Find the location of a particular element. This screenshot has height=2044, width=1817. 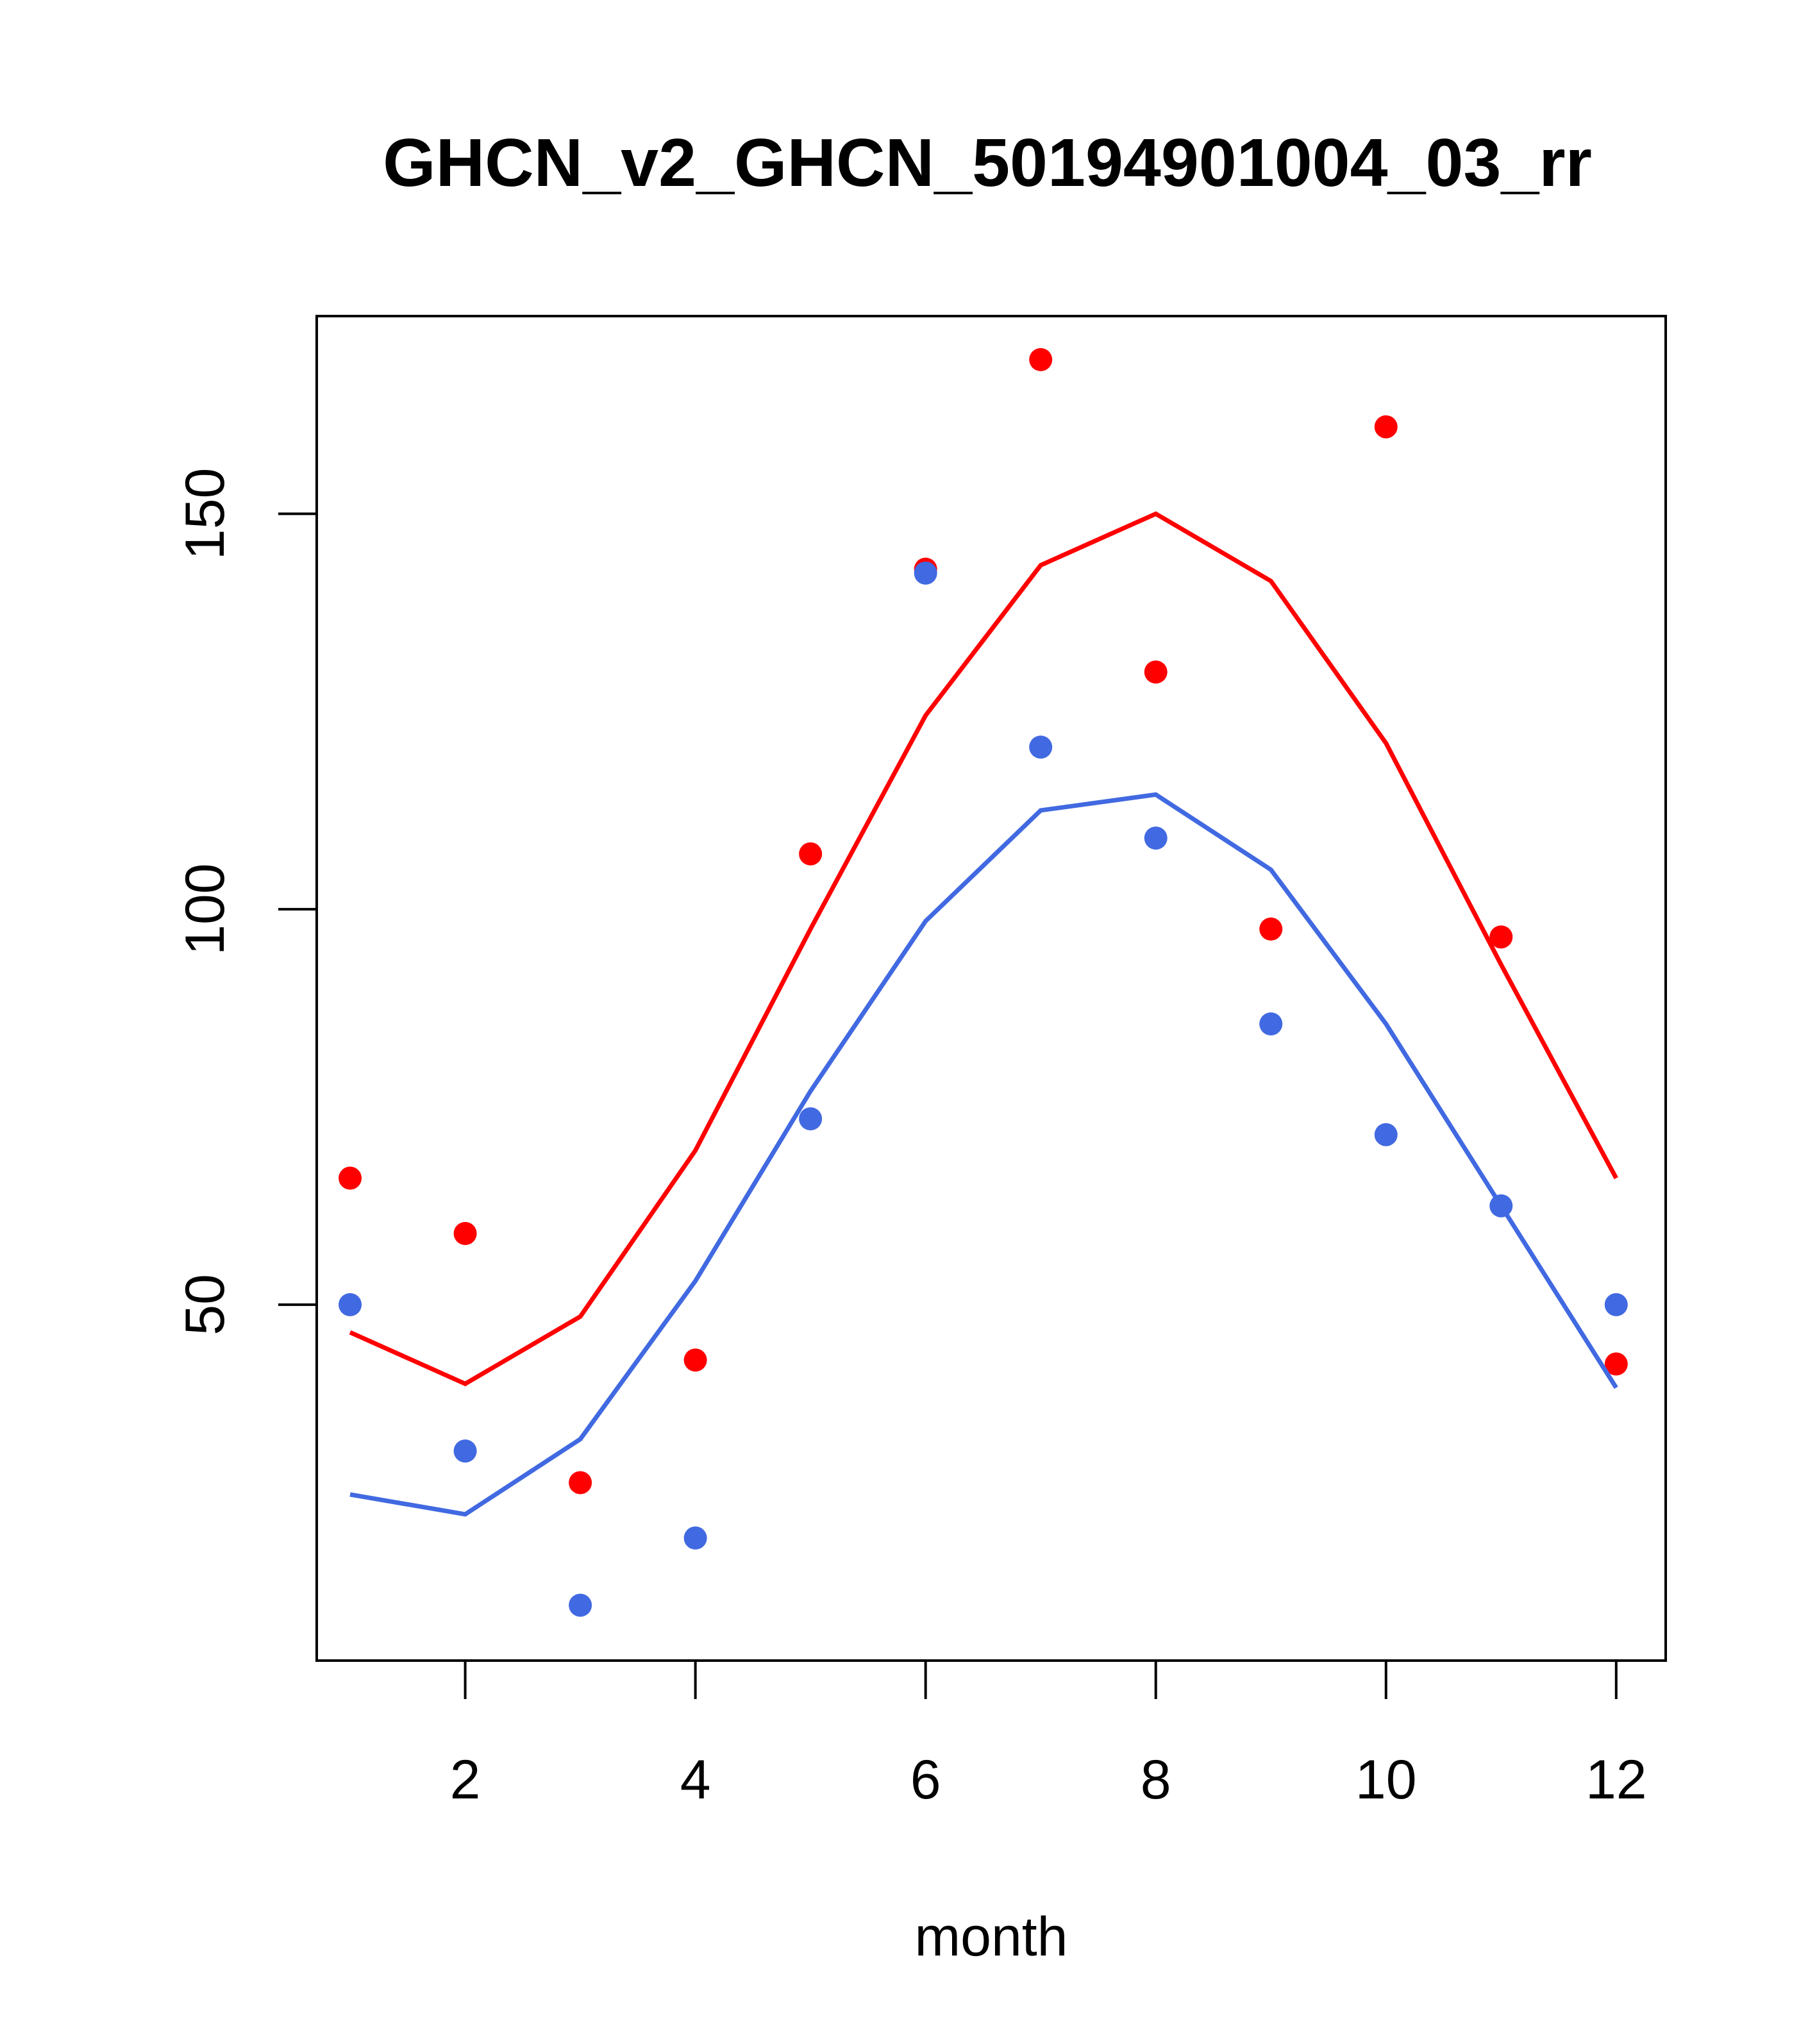

y-tick-label: 50 is located at coordinates (205, 1305).